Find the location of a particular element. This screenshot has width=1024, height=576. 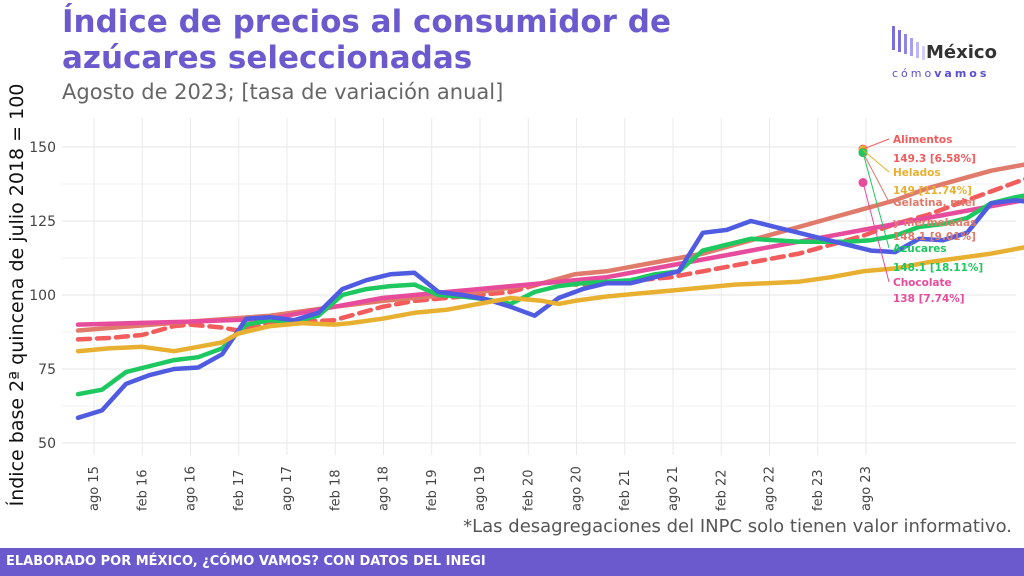

series-label-name: Alimentos is located at coordinates (922, 140).